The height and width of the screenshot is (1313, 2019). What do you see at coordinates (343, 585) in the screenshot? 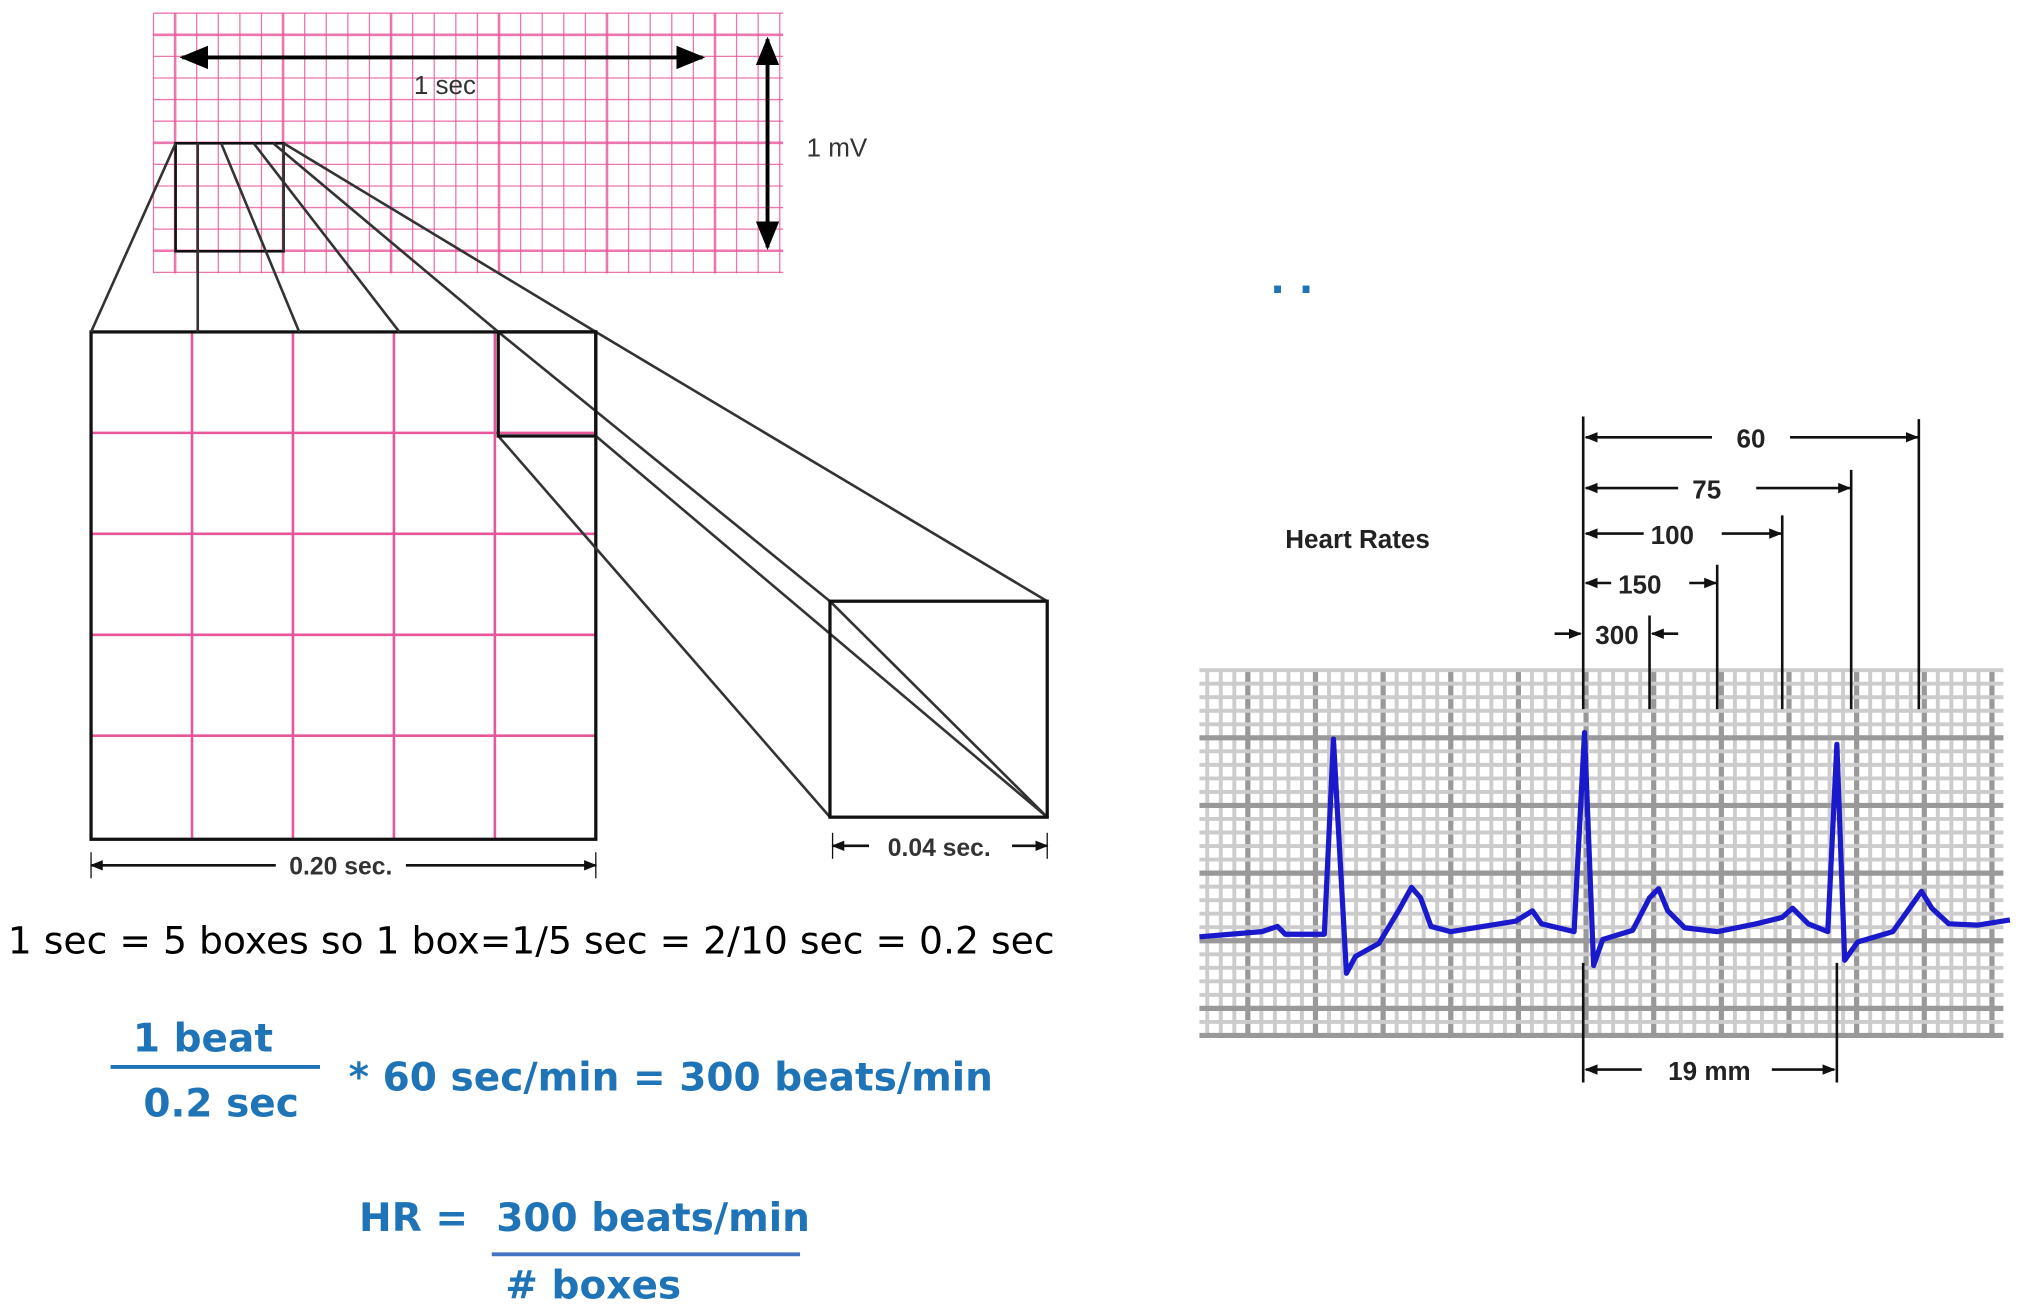
I see `grid-frame` at bounding box center [343, 585].